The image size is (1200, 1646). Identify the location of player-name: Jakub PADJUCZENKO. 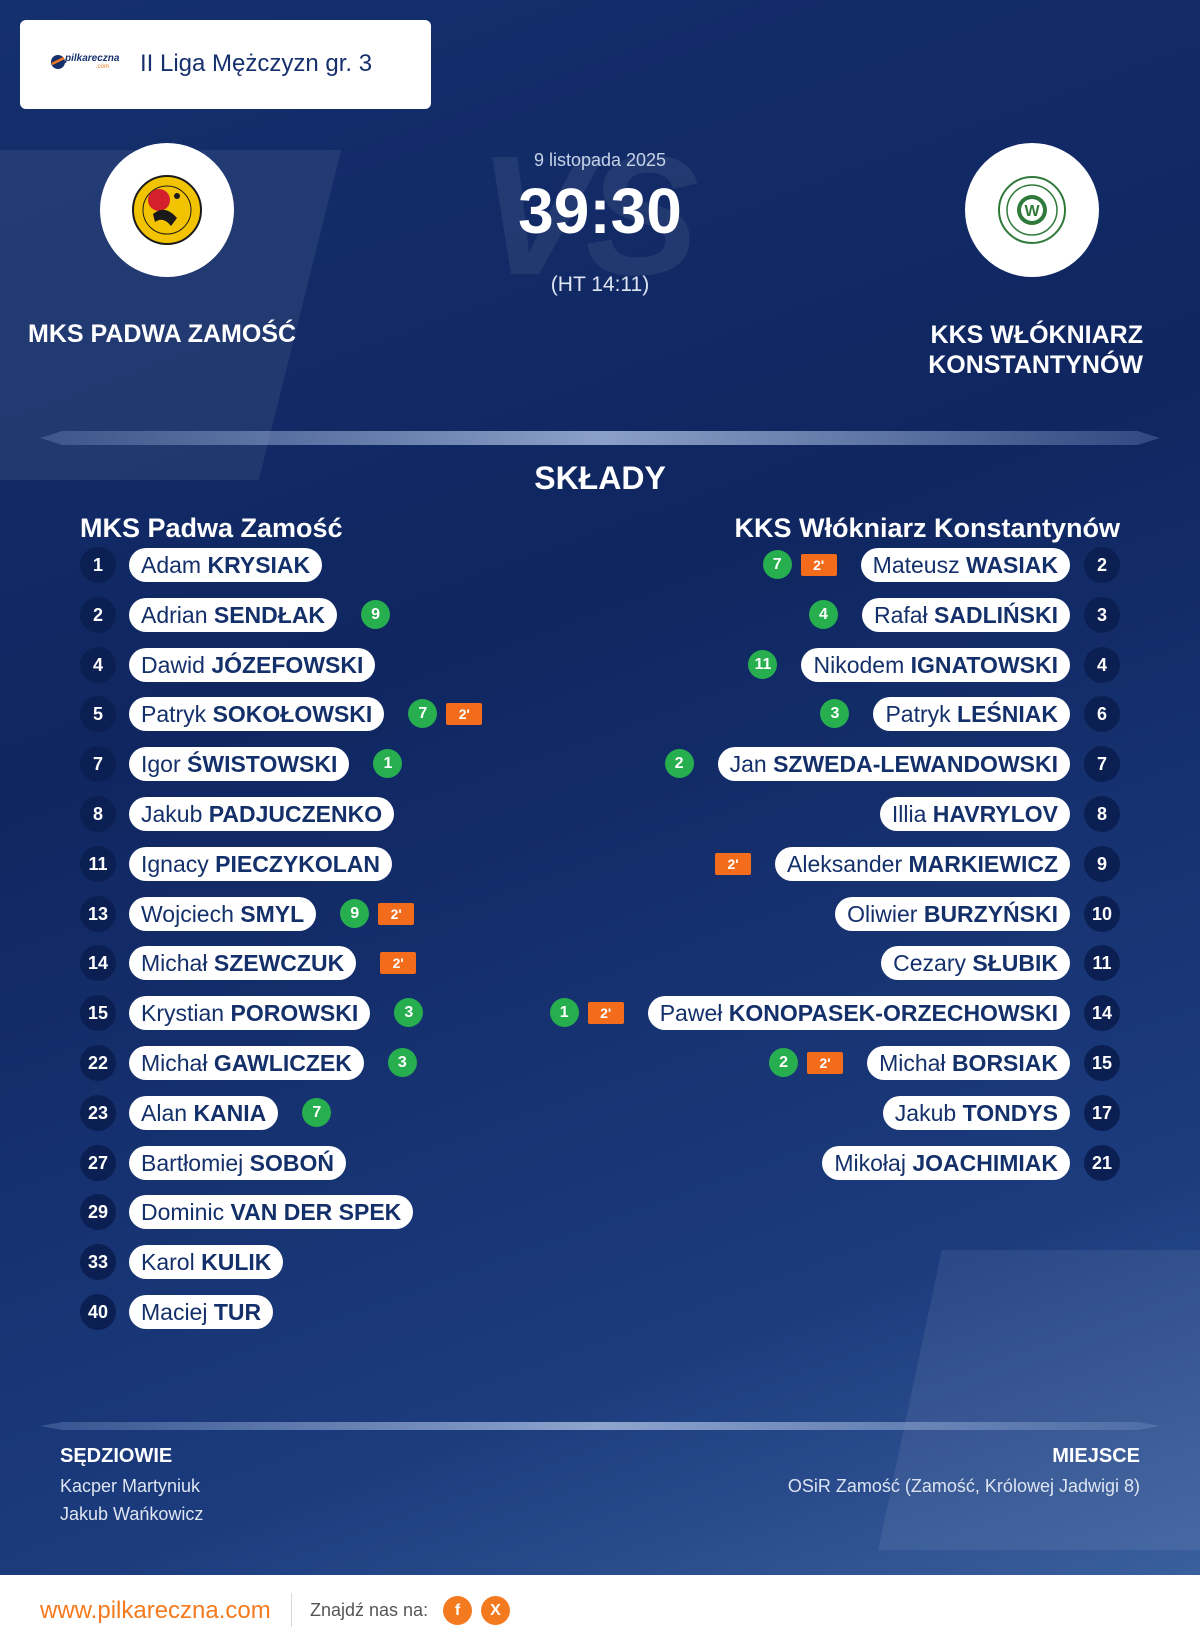
(262, 814).